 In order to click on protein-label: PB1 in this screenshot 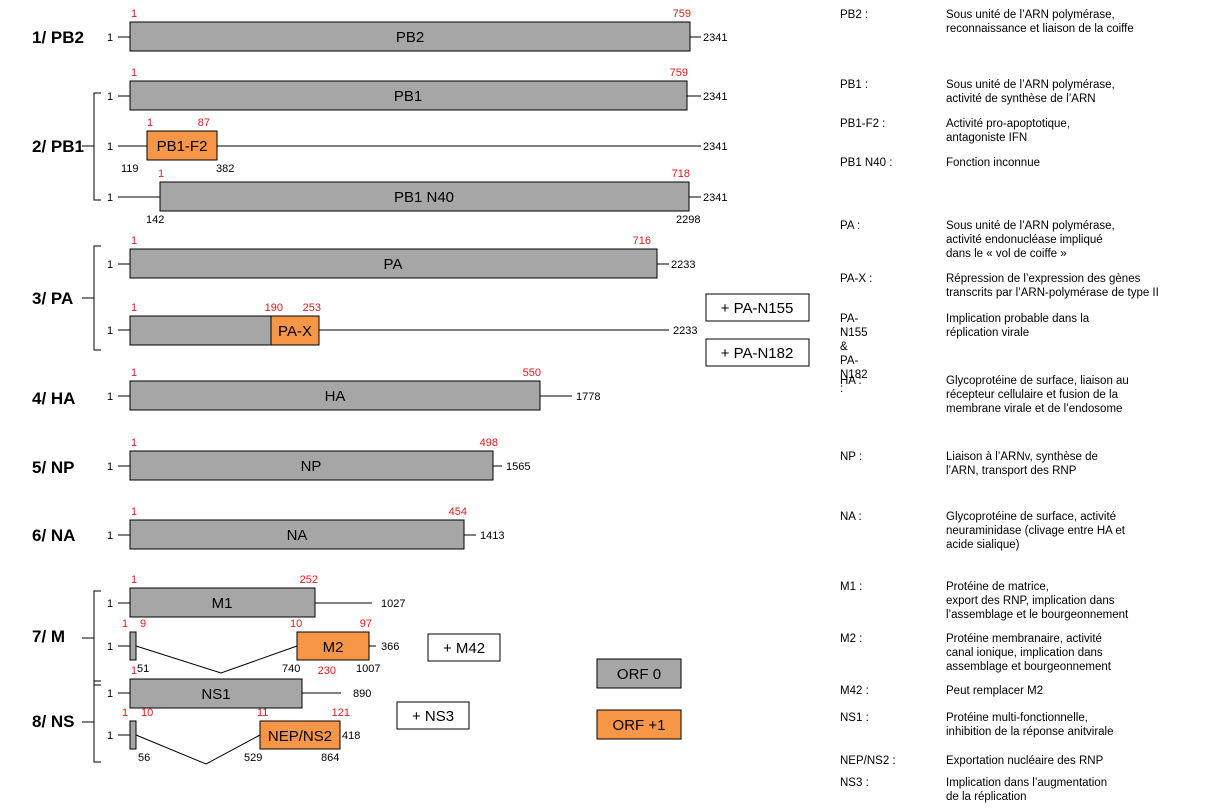, I will do `click(408, 96)`.